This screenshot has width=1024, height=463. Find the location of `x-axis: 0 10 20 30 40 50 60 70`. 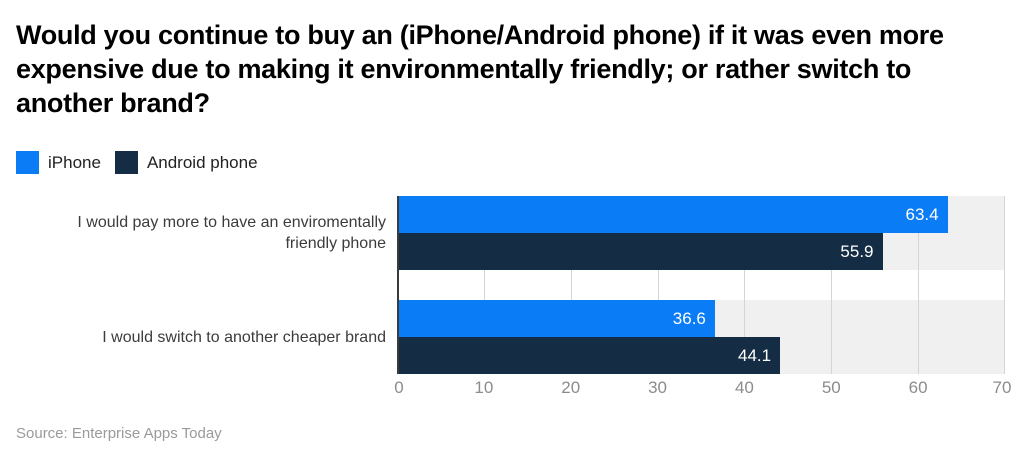

x-axis: 0 10 20 30 40 50 60 70 is located at coordinates (702, 391).